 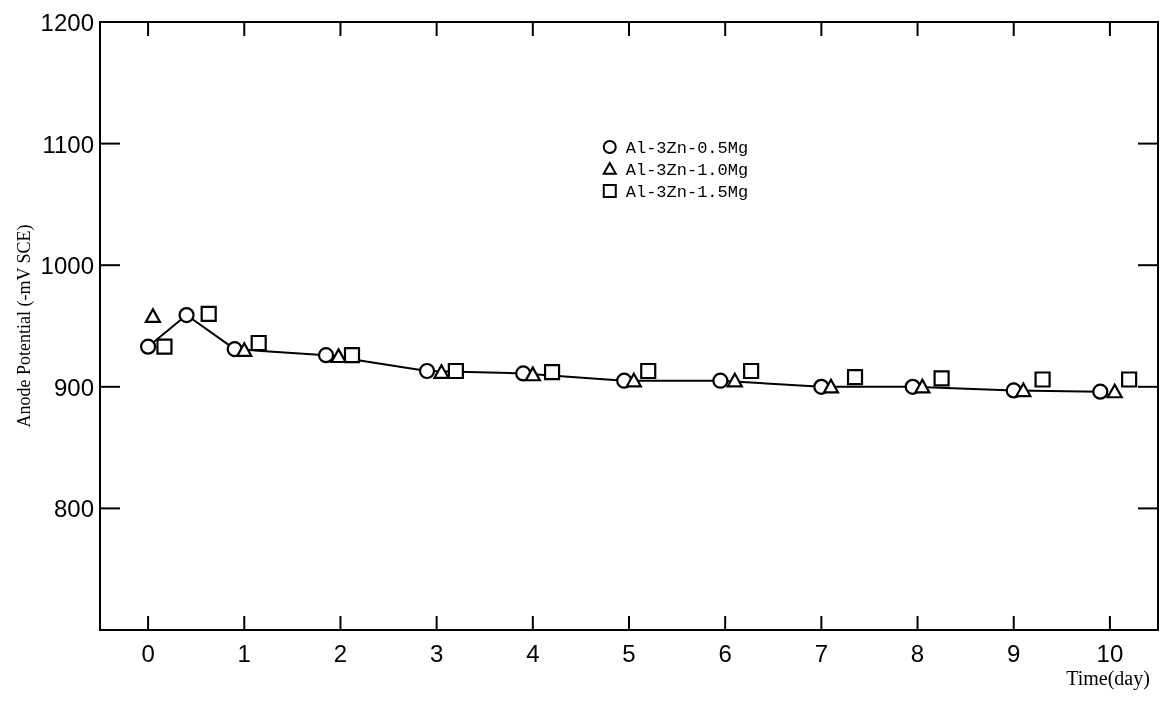 I want to click on legend-label: Al-3Zn-0.5Mg, so click(x=687, y=148).